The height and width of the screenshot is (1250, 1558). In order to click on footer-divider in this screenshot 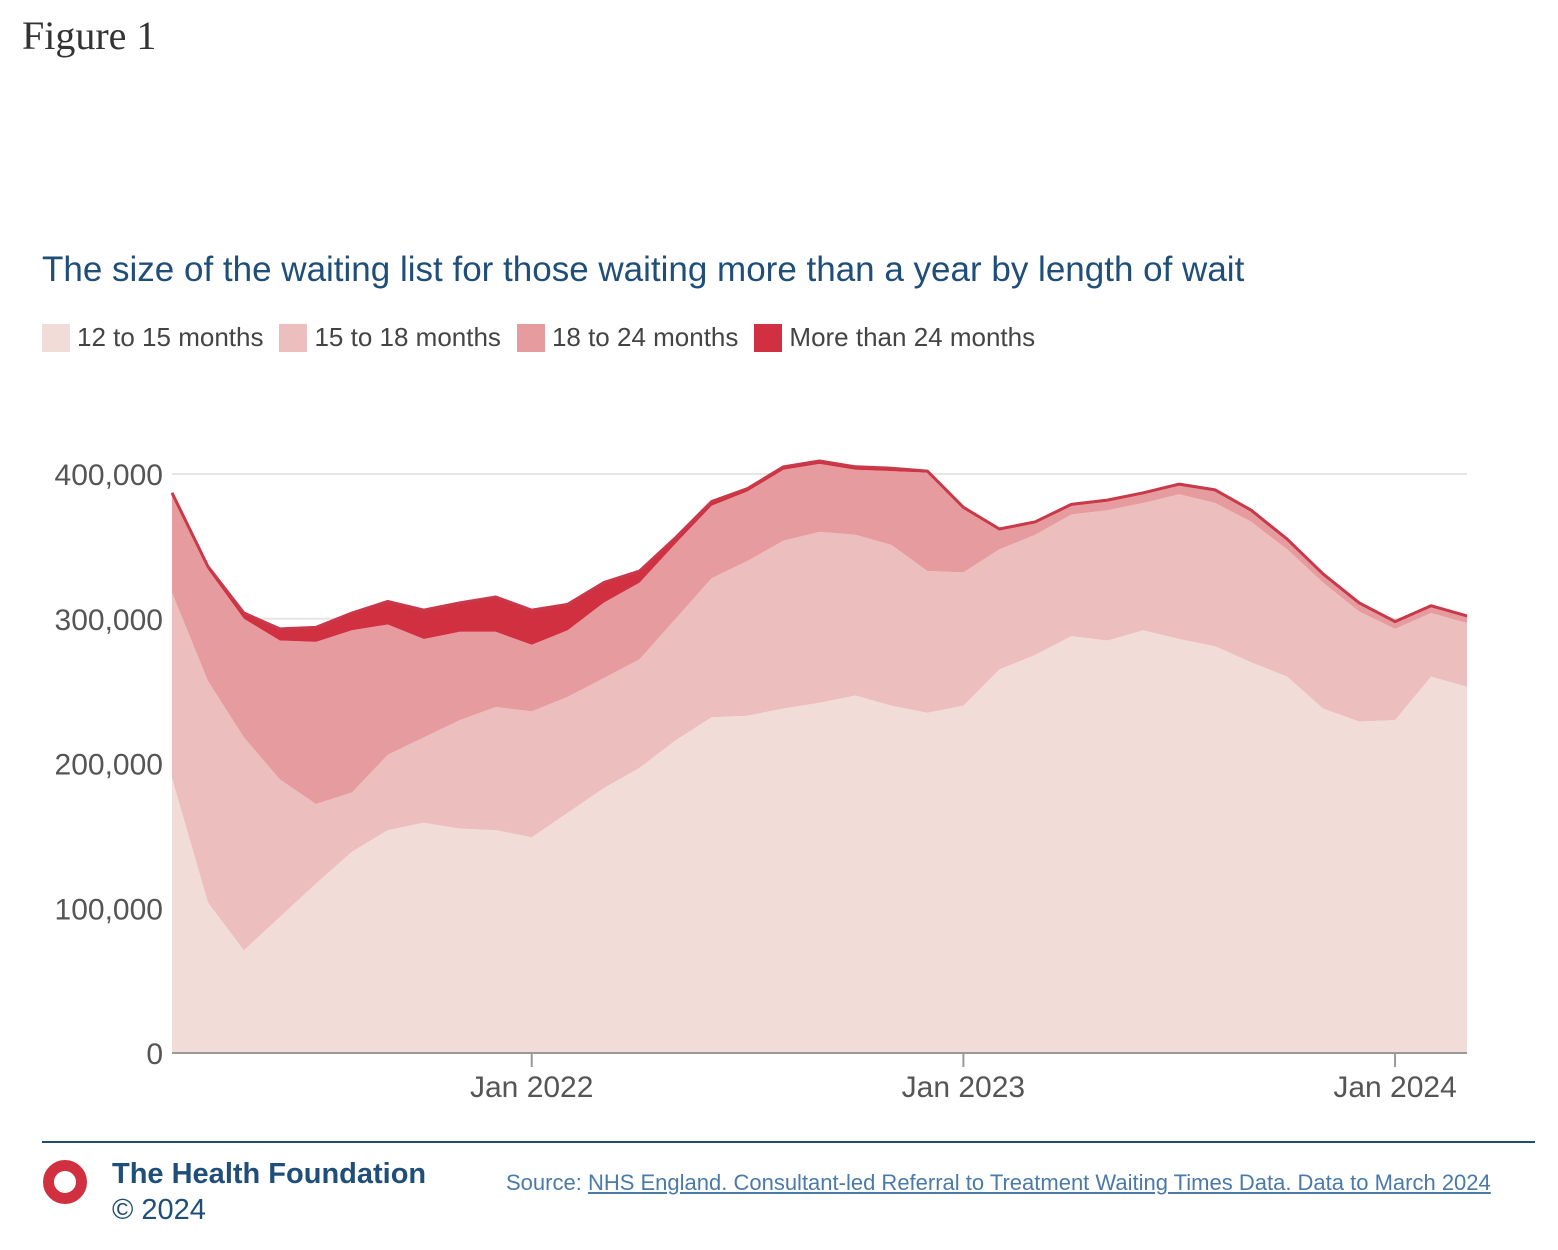, I will do `click(788, 1142)`.